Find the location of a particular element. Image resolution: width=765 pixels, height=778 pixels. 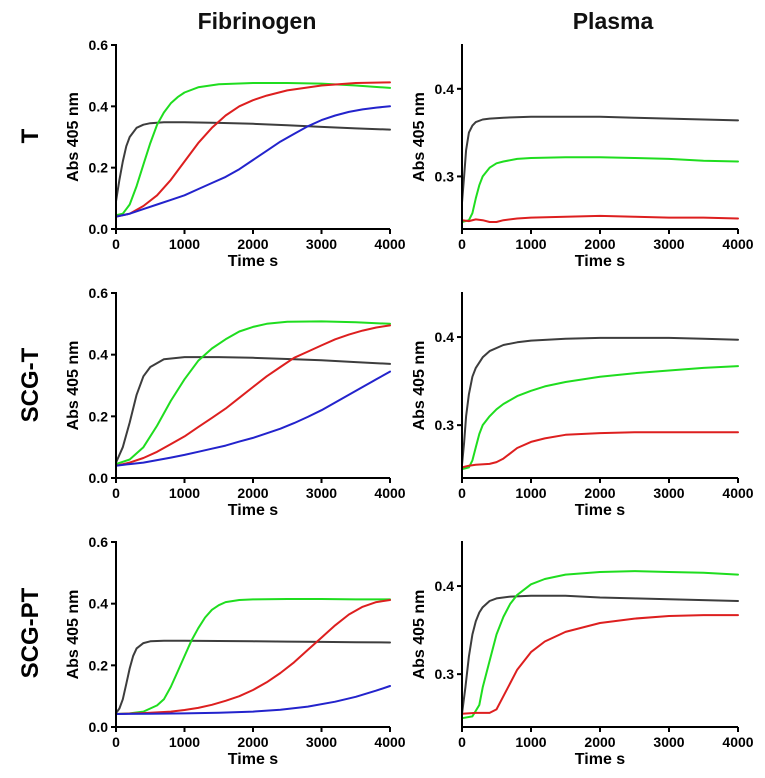

chart-panel-plasma-scg-t: 0 1000 2000 3000 4000 0.3 0.4 Time s Abs 405 nm is located at coordinates (582, 405).